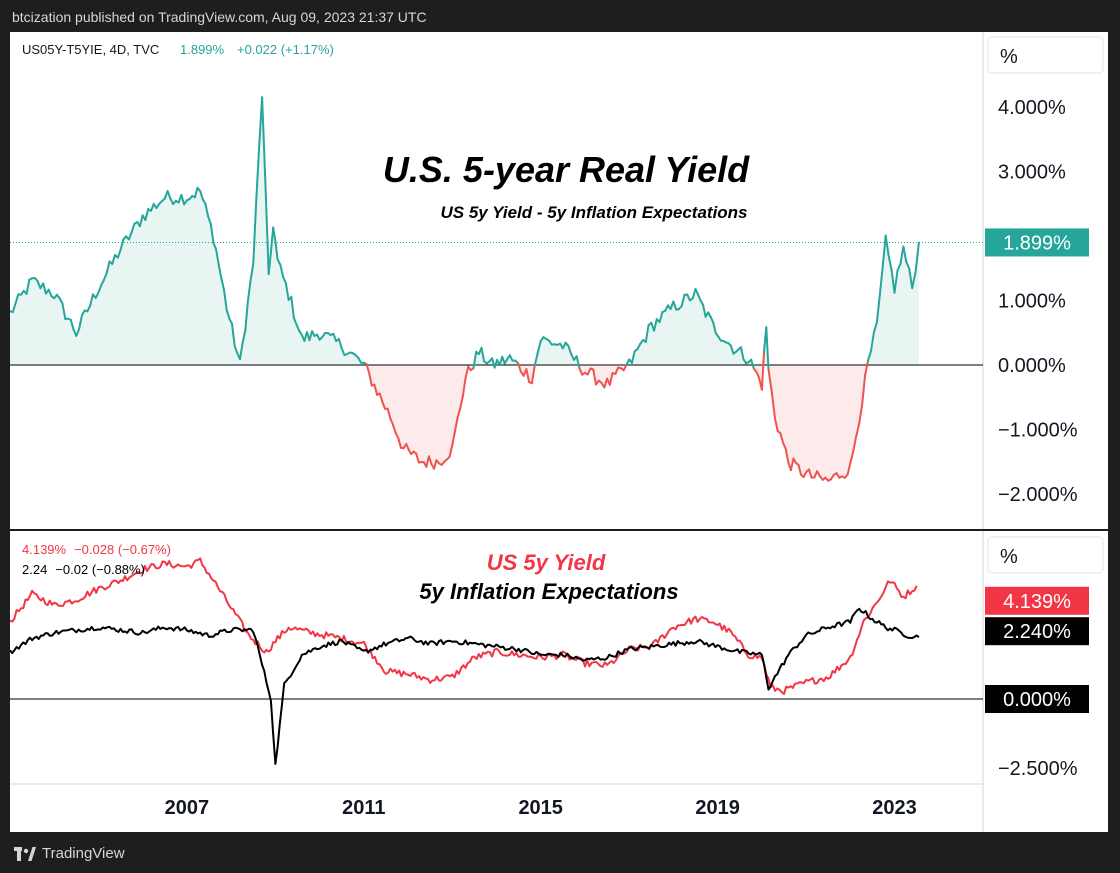  I want to click on top-subtitle: US 5y Yield - 5y Inflation Expectations, so click(593, 212).